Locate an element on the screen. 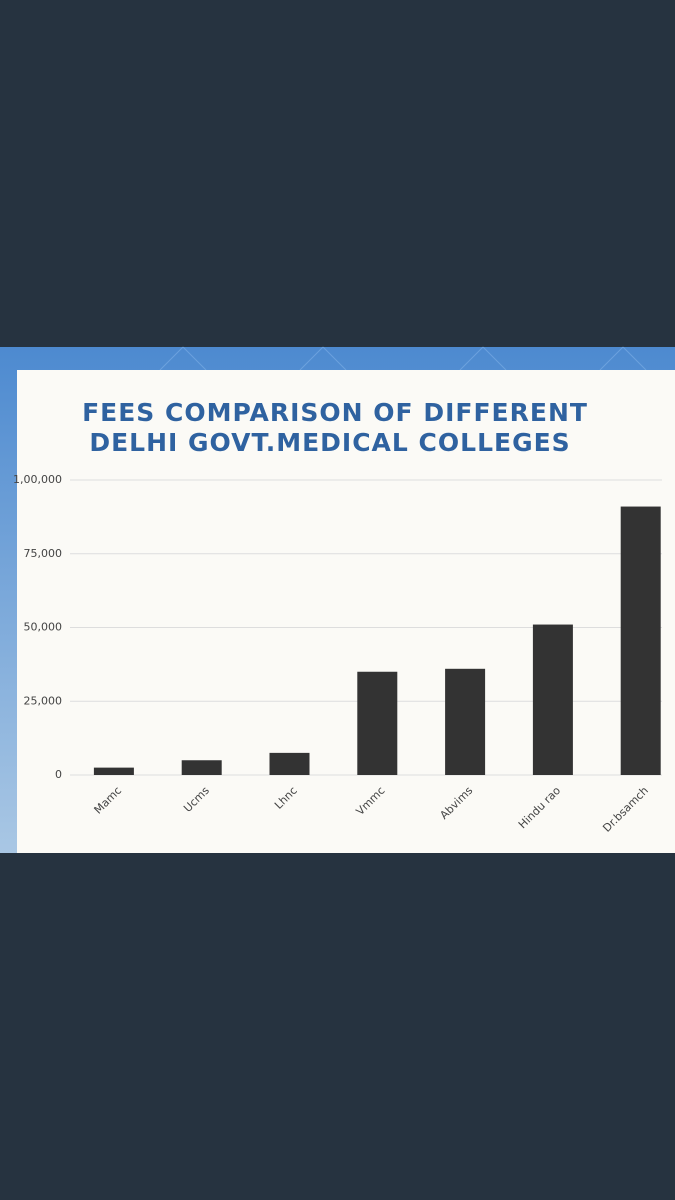  chart-title: DELHI GOVT.MEDICAL COLLEGES is located at coordinates (329, 442).